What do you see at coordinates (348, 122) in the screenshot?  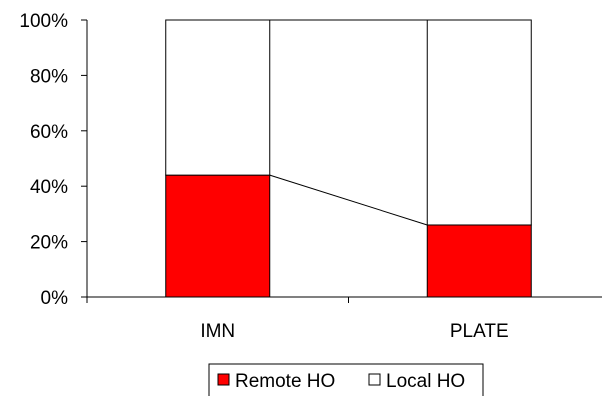 I see `series-lines` at bounding box center [348, 122].